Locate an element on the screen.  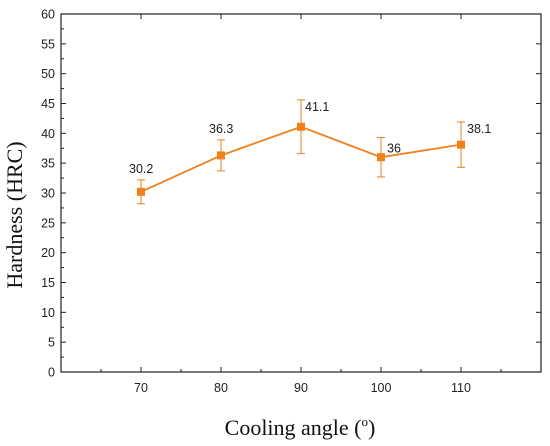
y-tick-label: 40 is located at coordinates (48, 134).